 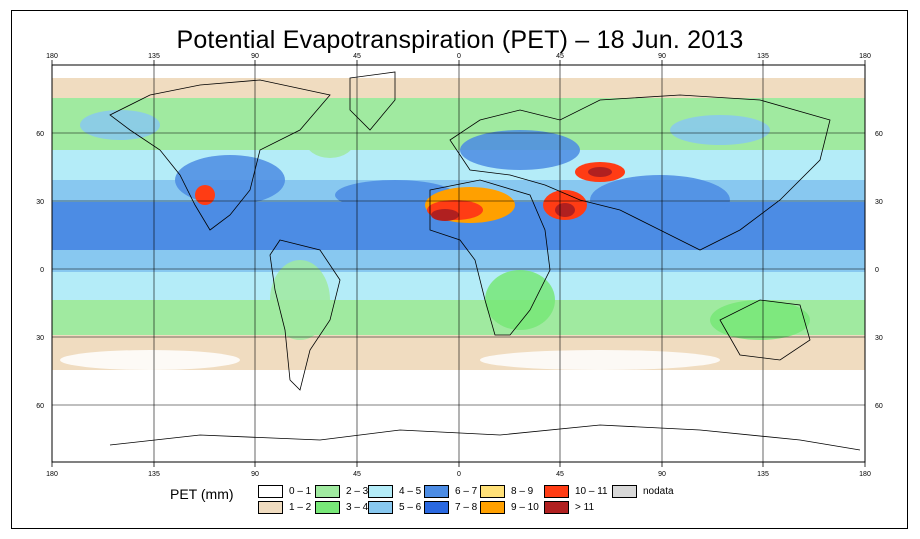 I want to click on legend-label: 10 – 11, so click(x=591, y=491).